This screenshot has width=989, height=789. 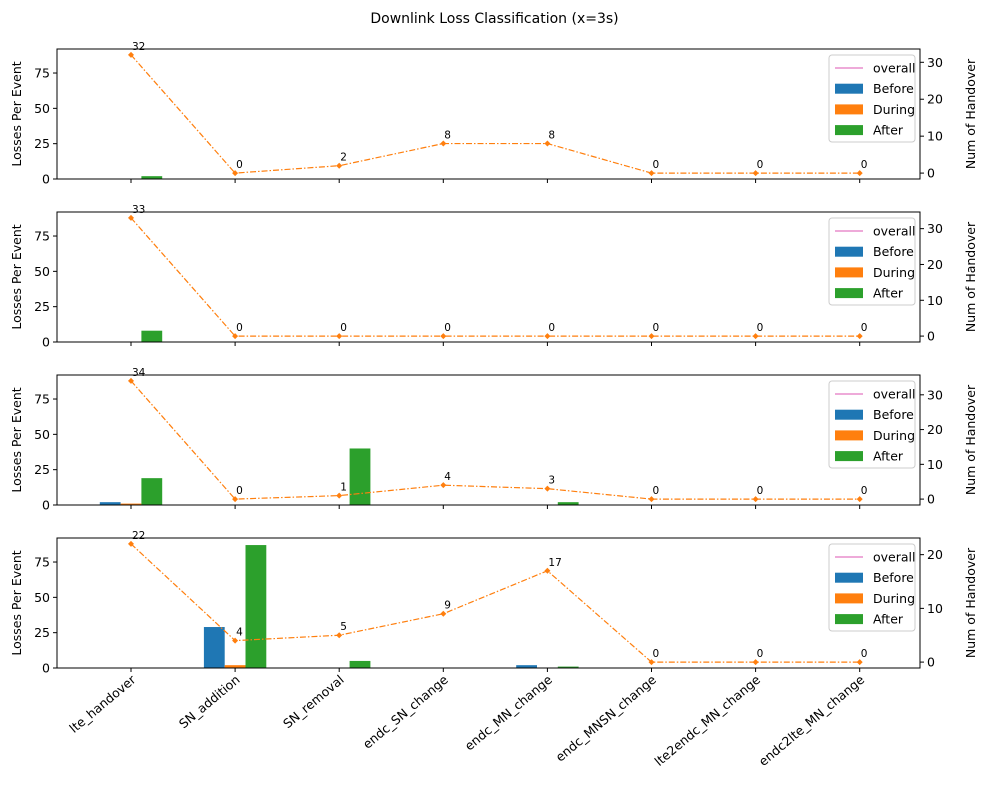 What do you see at coordinates (313, 701) in the screenshot?
I see `x-tick-label-SN_removal: SN_removal` at bounding box center [313, 701].